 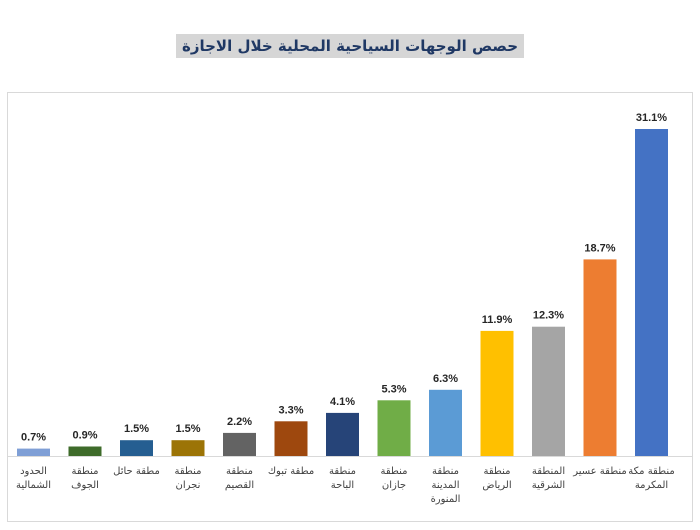 I want to click on category-label: منطقة المدينة المنورة, so click(x=446, y=485).